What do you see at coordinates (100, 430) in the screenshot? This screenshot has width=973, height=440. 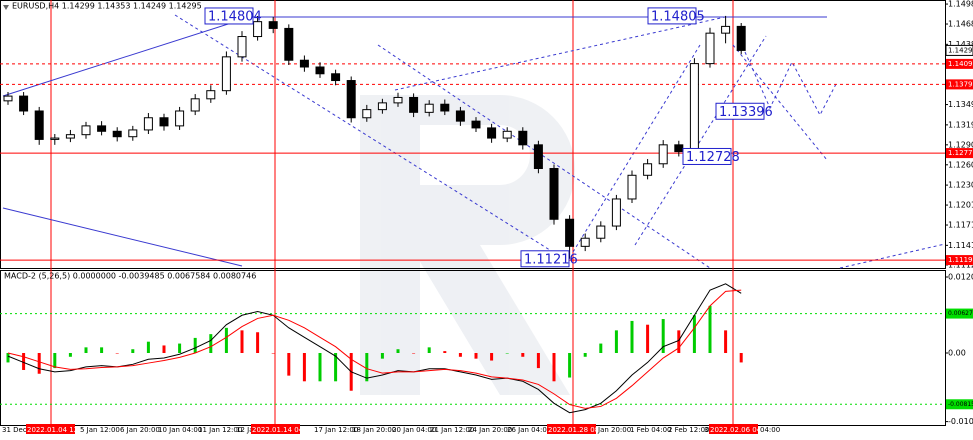 I see `x-tick-label: 5 Jan 12:00` at bounding box center [100, 430].